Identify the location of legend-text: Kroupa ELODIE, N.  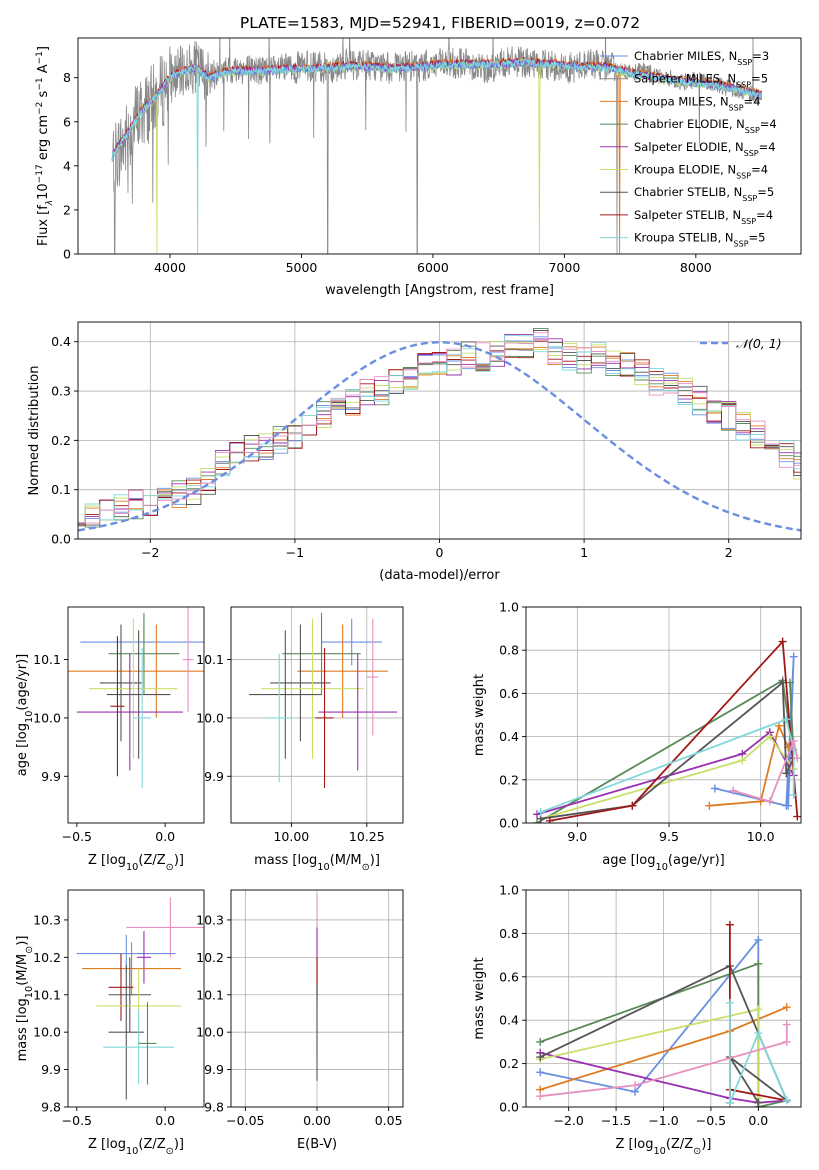
(685, 170).